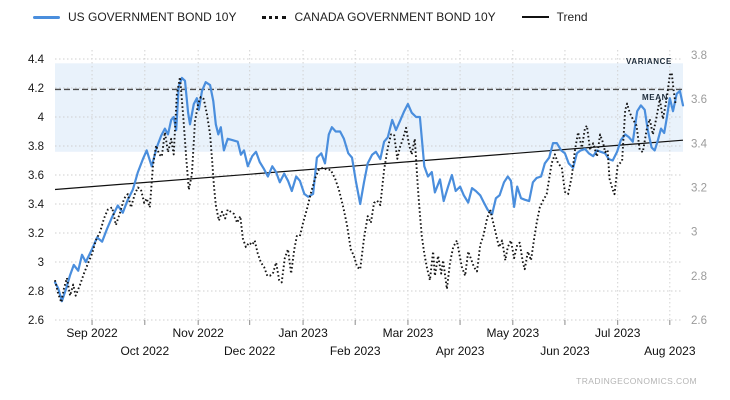  Describe the element at coordinates (670, 351) in the screenshot. I see `x-axis-month-label: Aug 2023` at that location.